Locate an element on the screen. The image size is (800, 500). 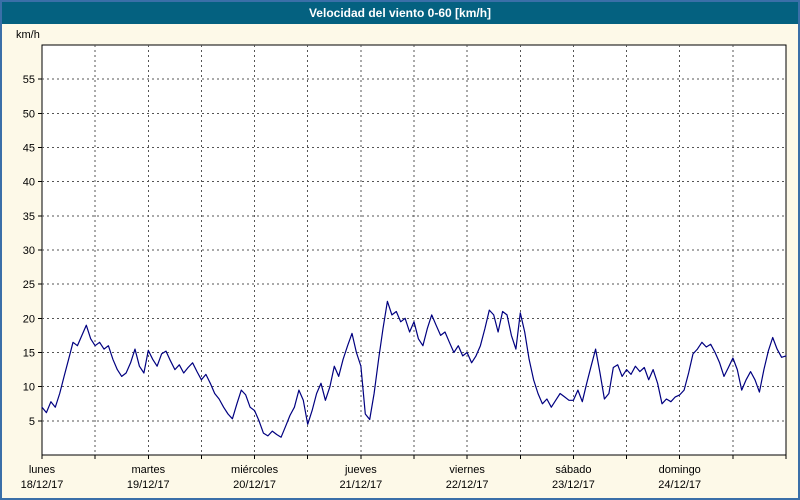
svg-text: 30 is located at coordinates (29, 251).